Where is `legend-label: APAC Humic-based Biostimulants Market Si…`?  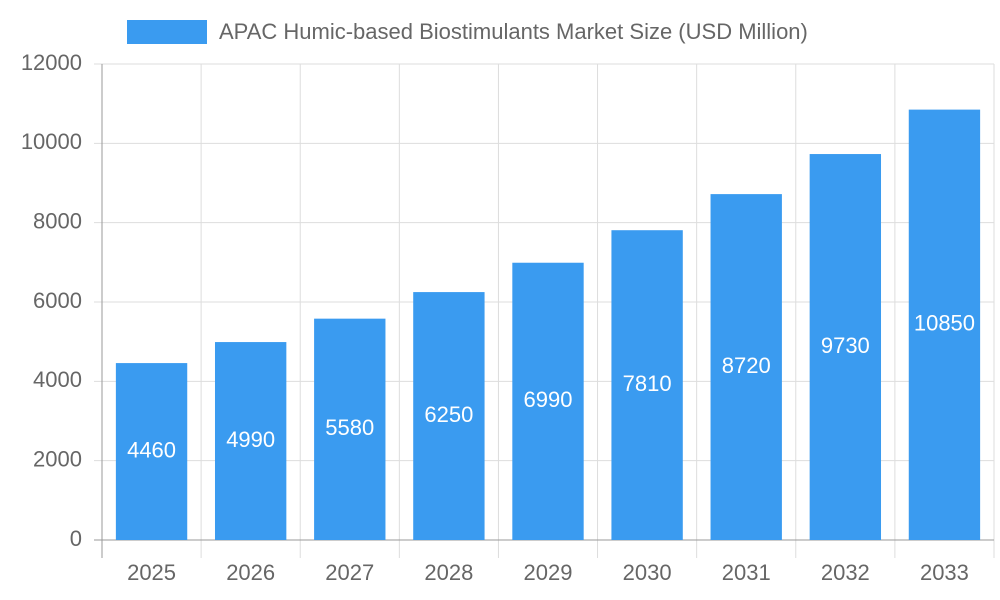 legend-label: APAC Humic-based Biostimulants Market Si… is located at coordinates (513, 31).